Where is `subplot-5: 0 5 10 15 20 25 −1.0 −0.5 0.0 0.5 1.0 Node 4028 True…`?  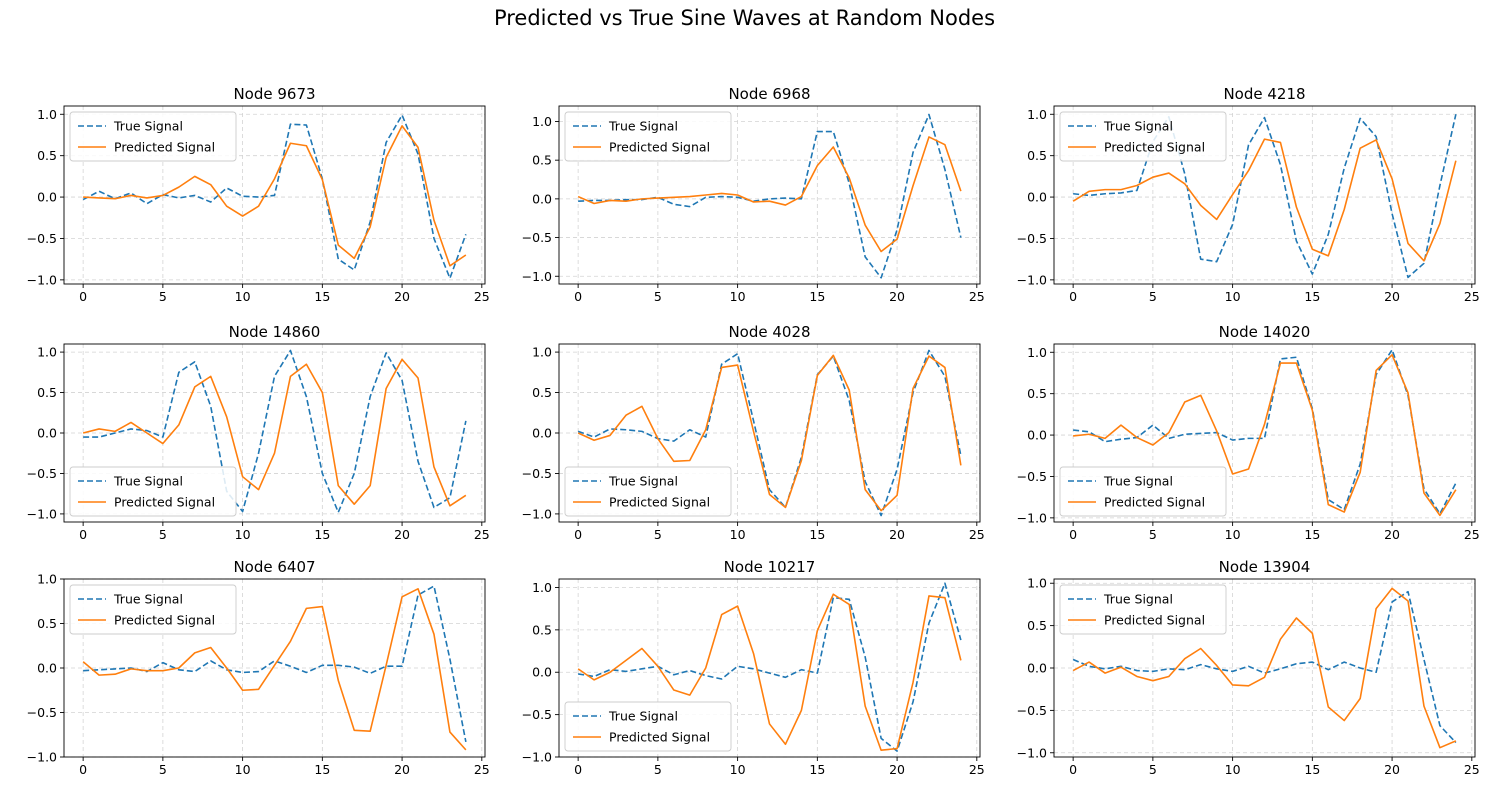
subplot-5: 0 5 10 15 20 25 −1.0 −0.5 0.0 0.5 1.0 Node 4028 True… is located at coordinates (753, 432).